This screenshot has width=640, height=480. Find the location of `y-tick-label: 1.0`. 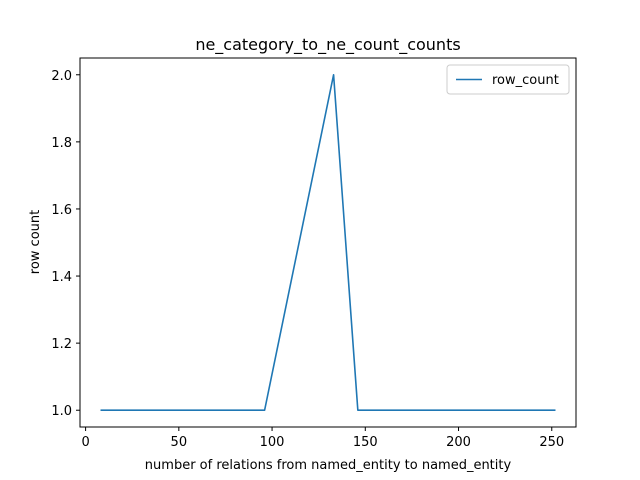

y-tick-label: 1.0 is located at coordinates (61, 411).